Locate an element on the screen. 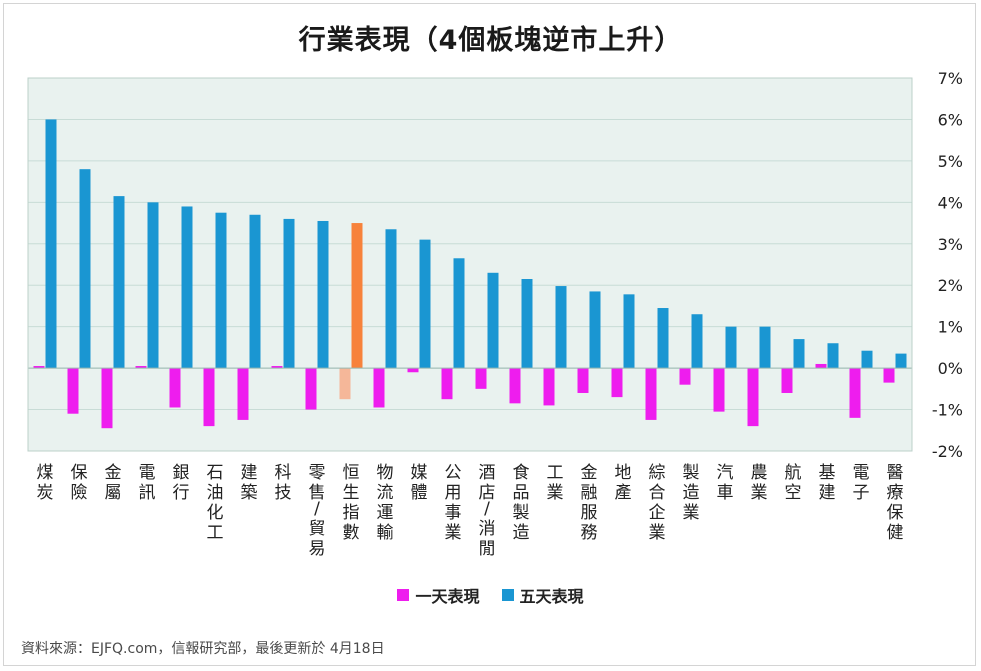  y-tick-label: 7% is located at coordinates (950, 78).